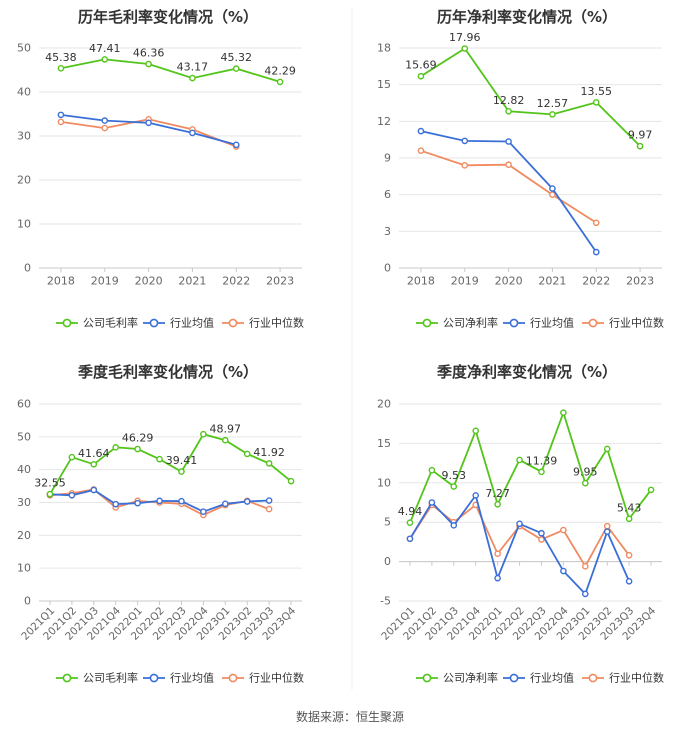 This screenshot has width=700, height=734. I want to click on c1-y-tick-30: 30, so click(24, 136).